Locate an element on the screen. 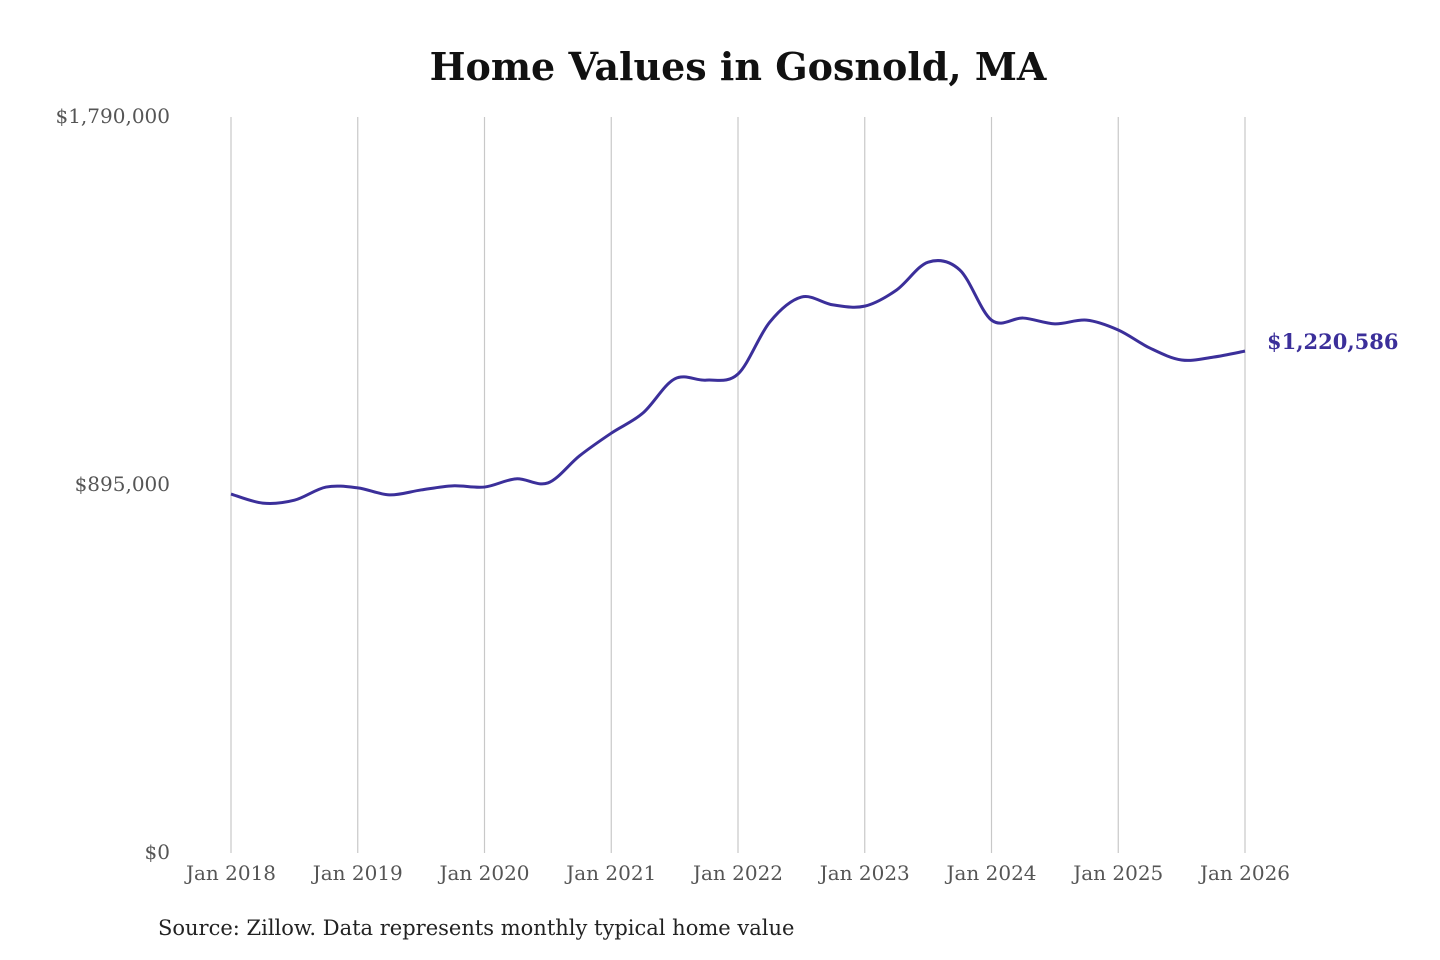 The height and width of the screenshot is (960, 1440). x-tick-label: Jan 2019 is located at coordinates (357, 873).